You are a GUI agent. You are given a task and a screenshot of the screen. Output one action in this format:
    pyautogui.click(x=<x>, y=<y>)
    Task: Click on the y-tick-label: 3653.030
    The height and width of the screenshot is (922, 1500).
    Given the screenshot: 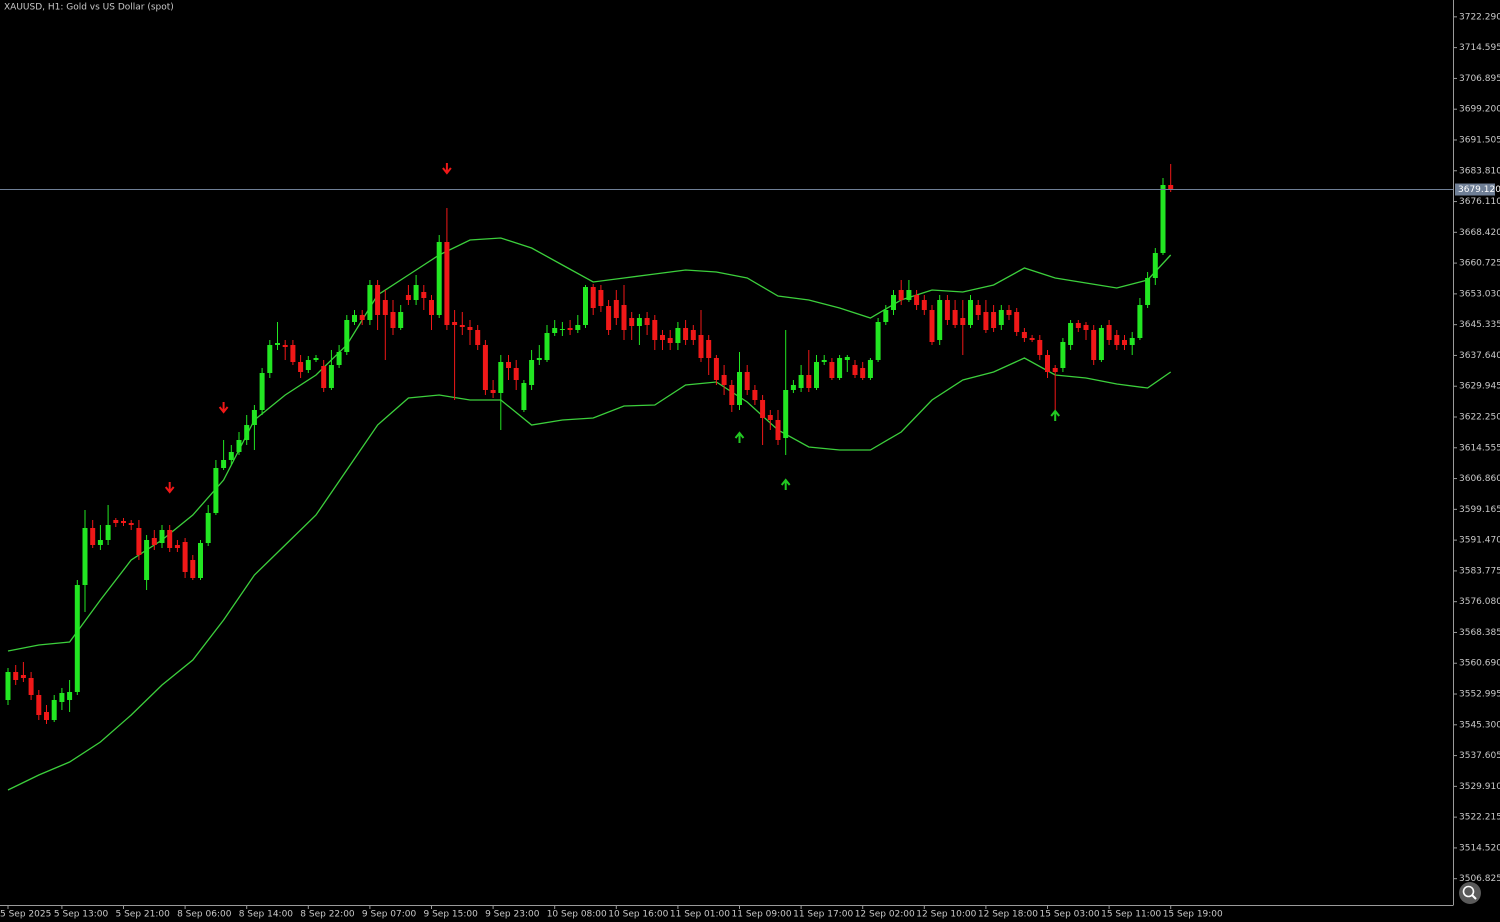 What is the action you would take?
    pyautogui.click(x=1479, y=294)
    